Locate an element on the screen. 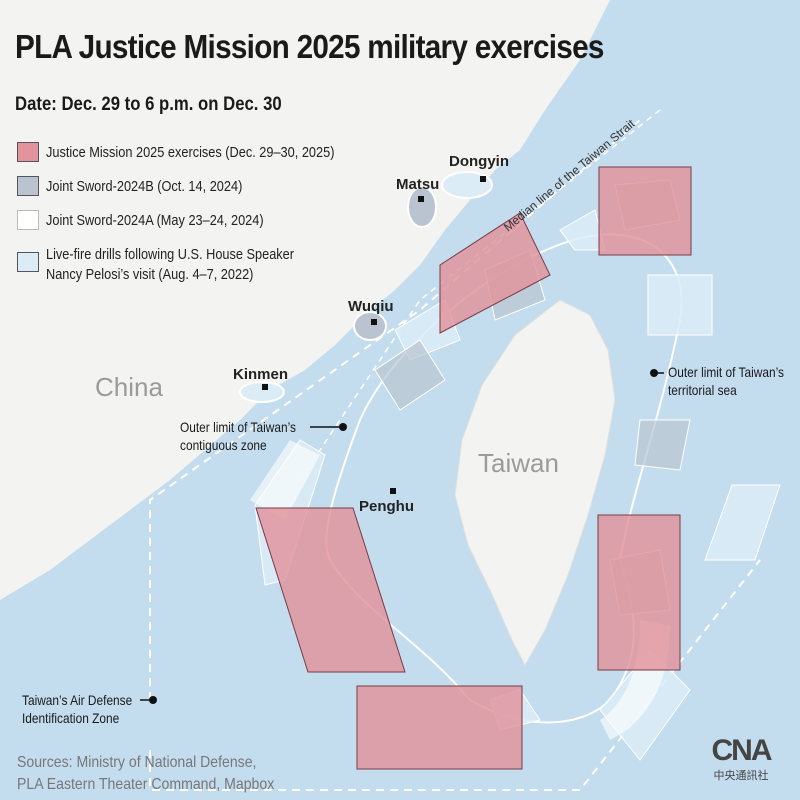  logo-mark: CNA is located at coordinates (742, 750).